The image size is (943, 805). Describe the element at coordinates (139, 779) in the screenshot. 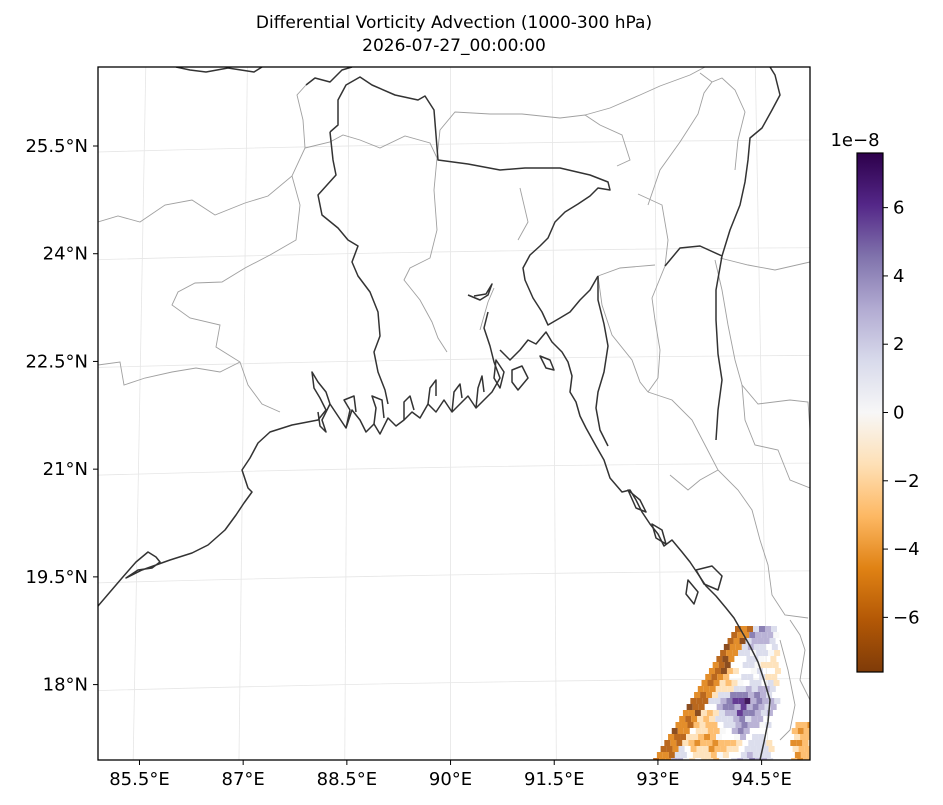

I see `longitude-tick-label: 85.5°E` at that location.